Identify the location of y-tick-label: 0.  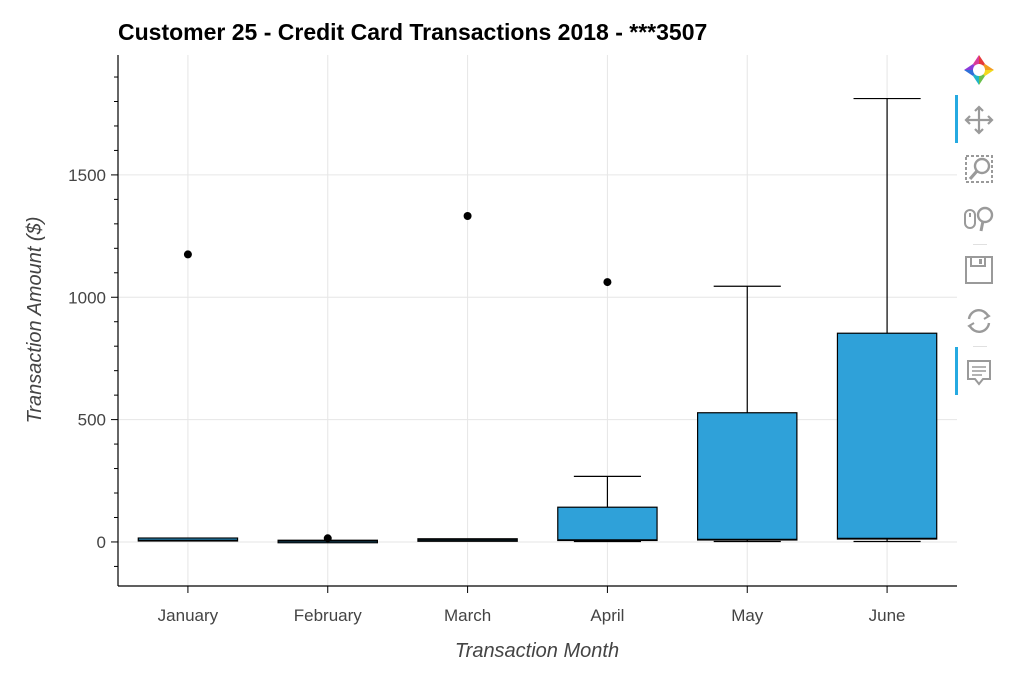
(101, 542).